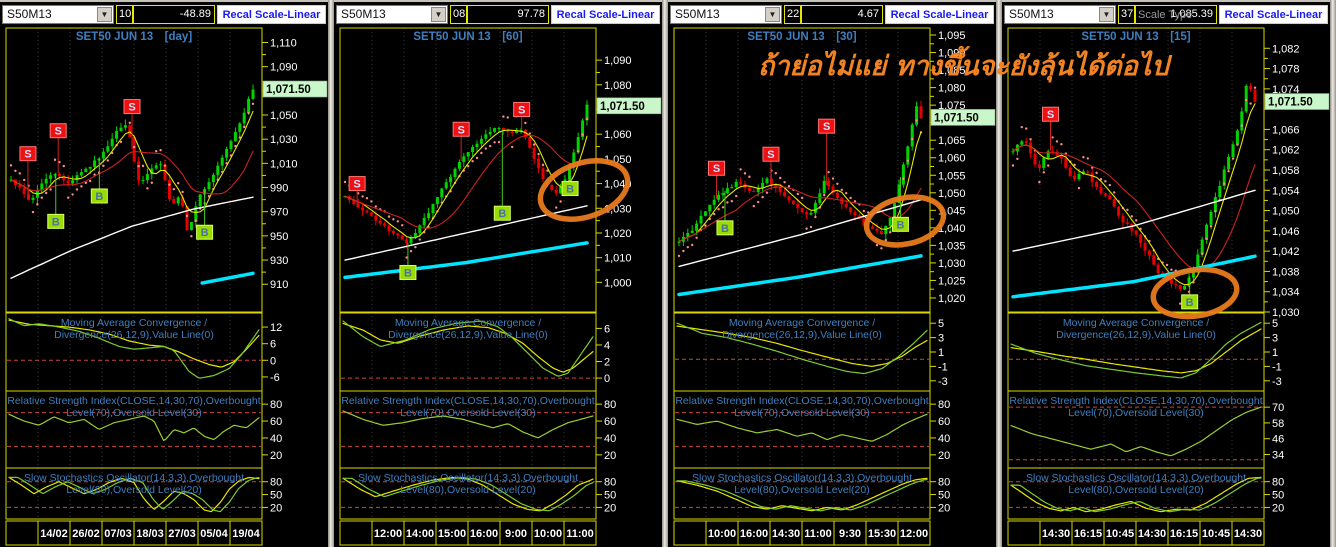 Image resolution: width=1336 pixels, height=547 pixels. What do you see at coordinates (607, 363) in the screenshot?
I see `macd-axis-label: 2` at bounding box center [607, 363].